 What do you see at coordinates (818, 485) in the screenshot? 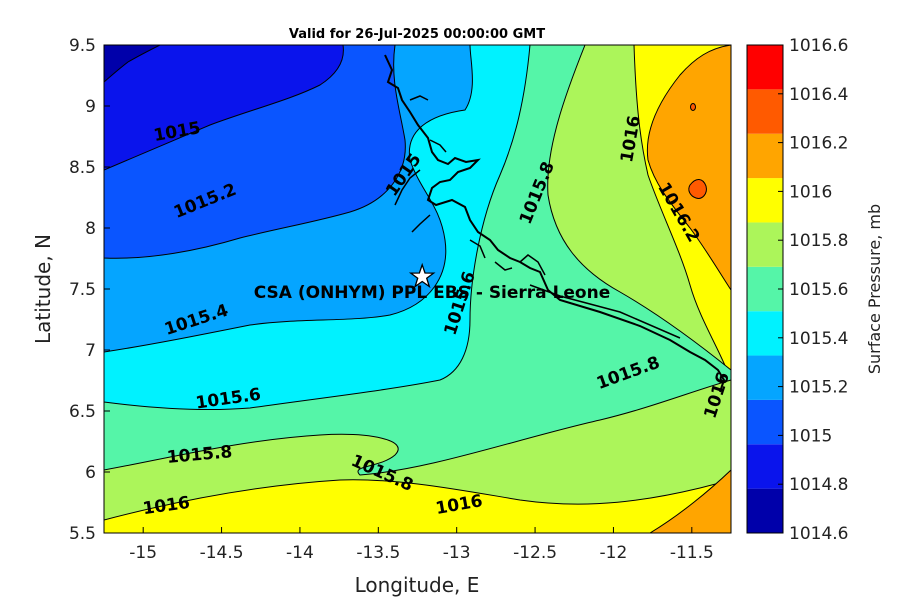
I see `colorbar-tick-label: 1014.8` at bounding box center [818, 485].